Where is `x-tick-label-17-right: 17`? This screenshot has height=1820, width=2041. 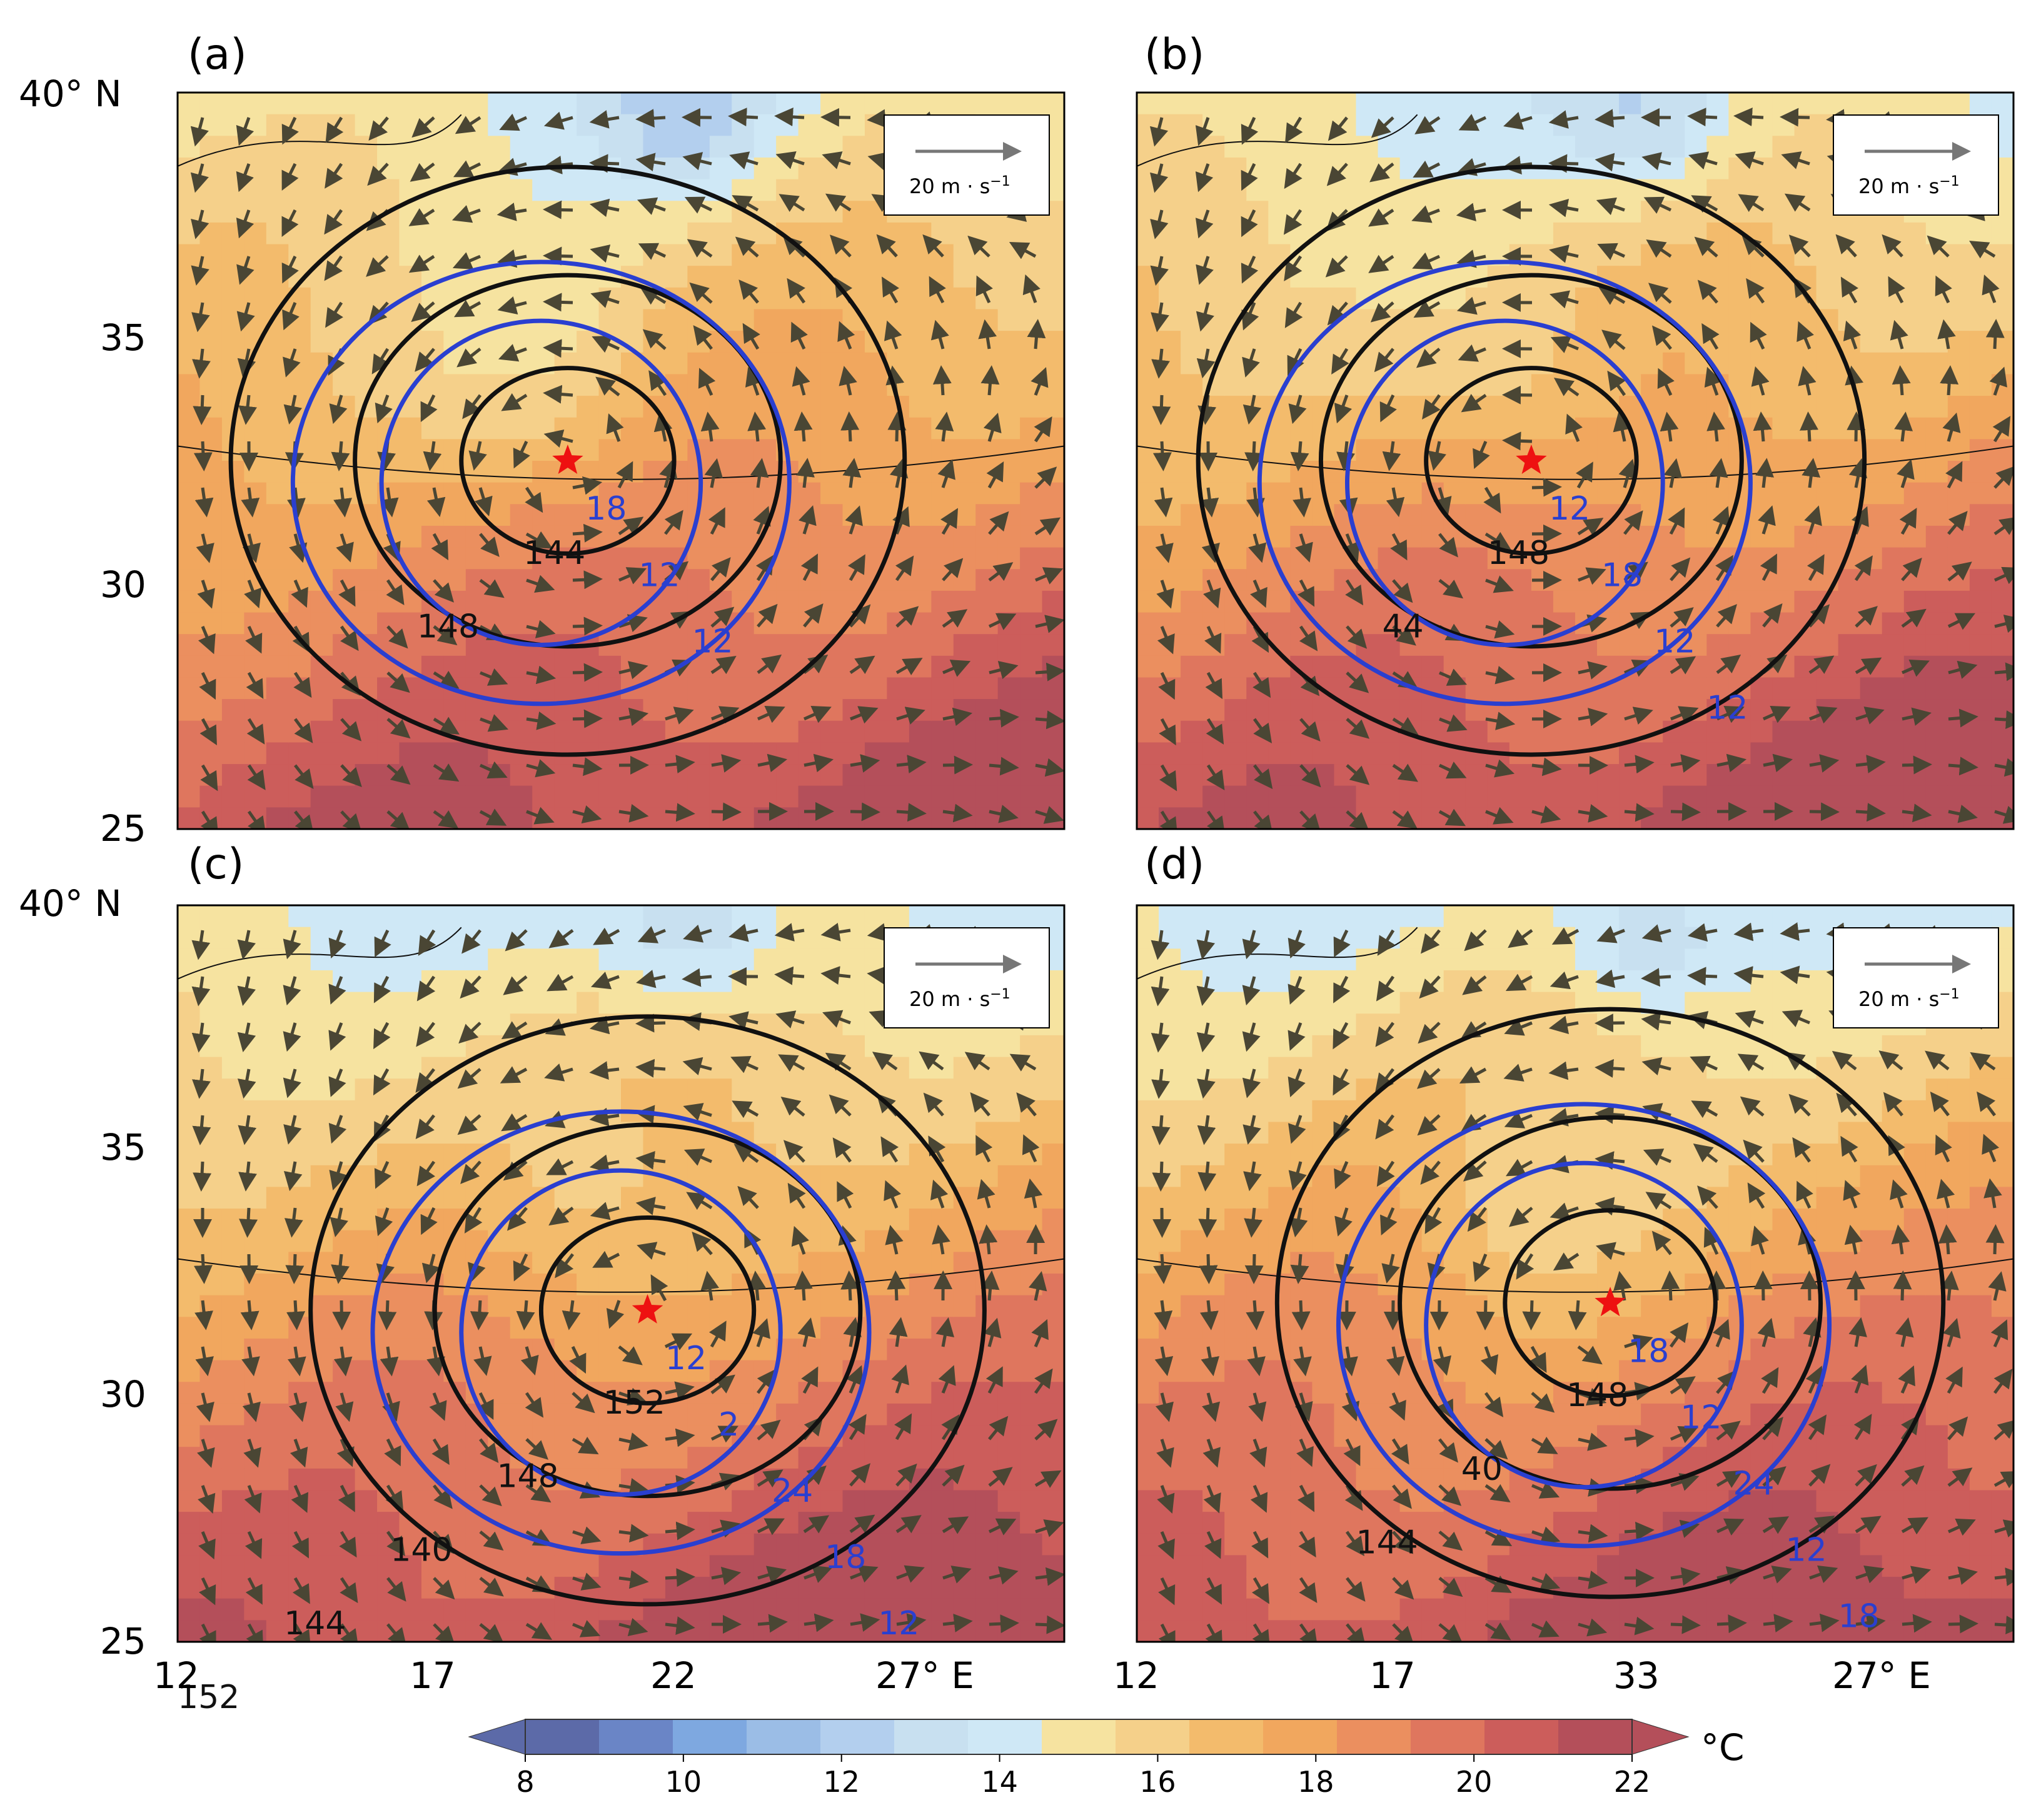 x-tick-label-17-right: 17 is located at coordinates (1393, 1675).